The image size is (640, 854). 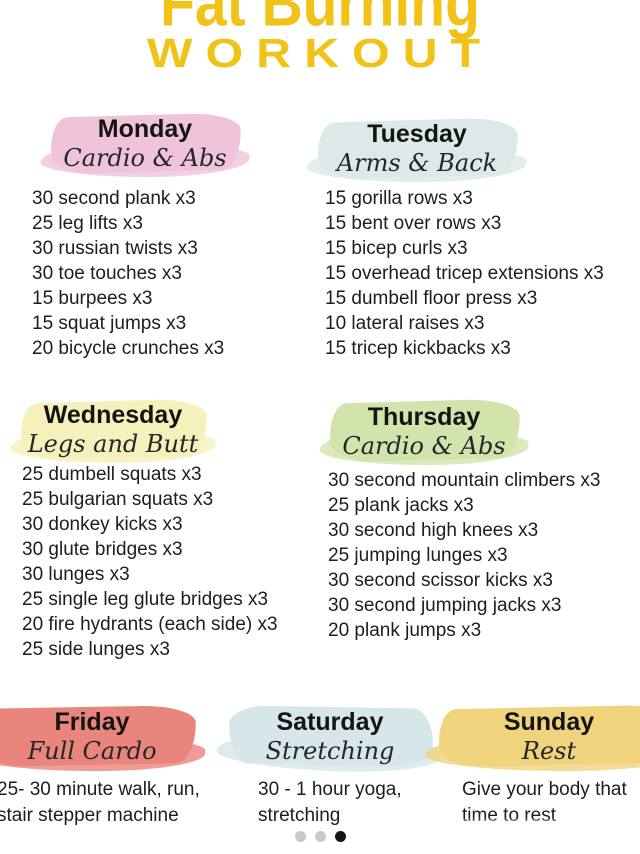 What do you see at coordinates (299, 815) in the screenshot?
I see `note-line: stretching` at bounding box center [299, 815].